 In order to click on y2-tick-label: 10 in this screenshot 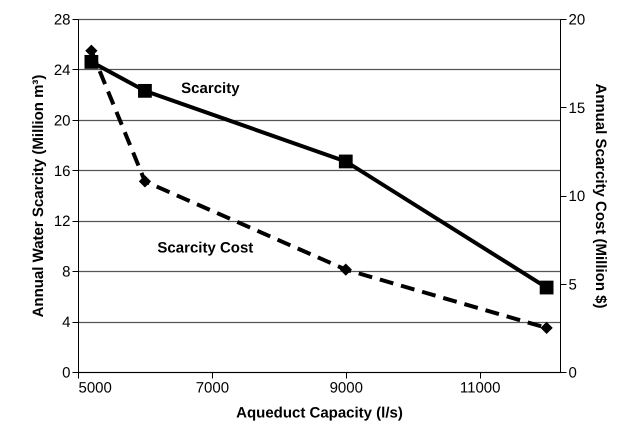, I will do `click(577, 196)`.